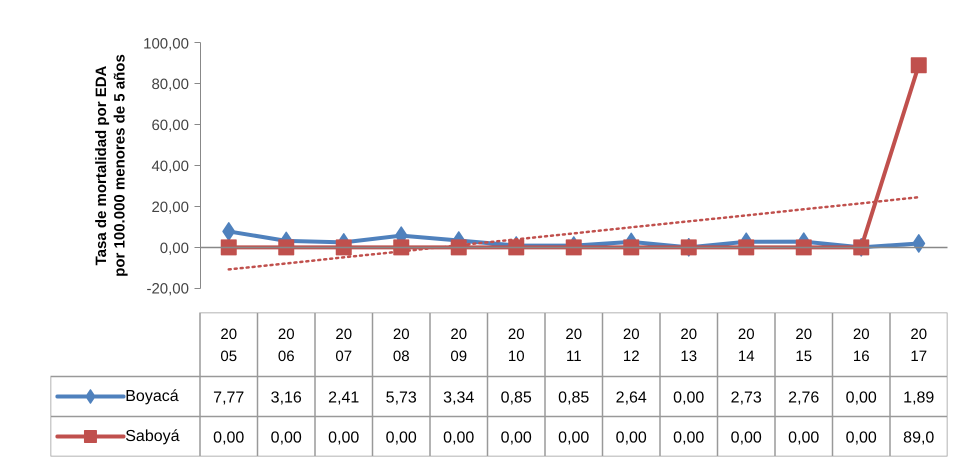 This screenshot has width=973, height=474. Describe the element at coordinates (401, 345) in the screenshot. I see `x-tick-label: 2008` at that location.